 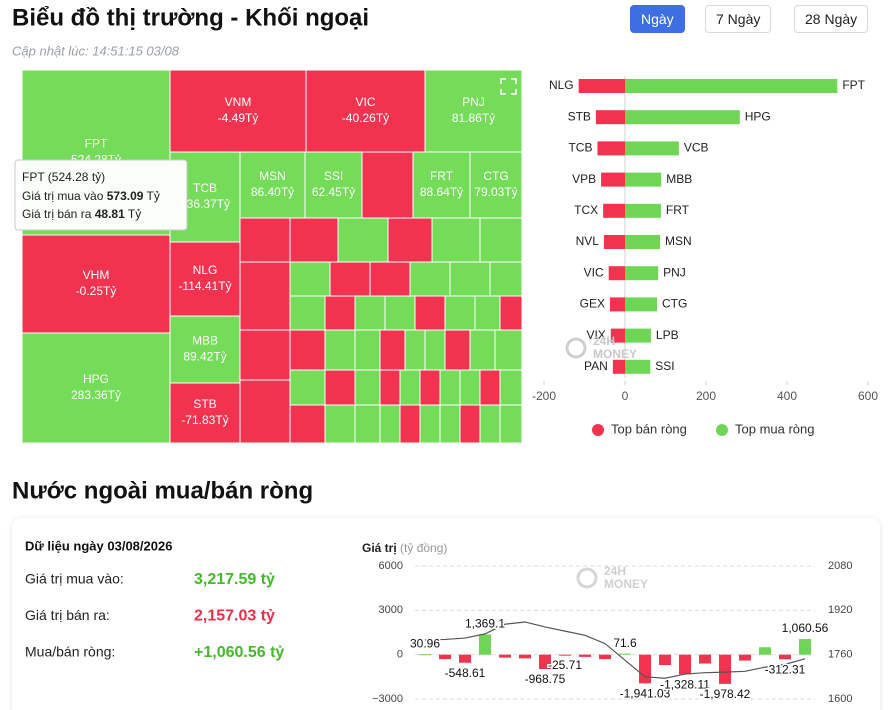 I want to click on tile-name: VNM, so click(x=238, y=102).